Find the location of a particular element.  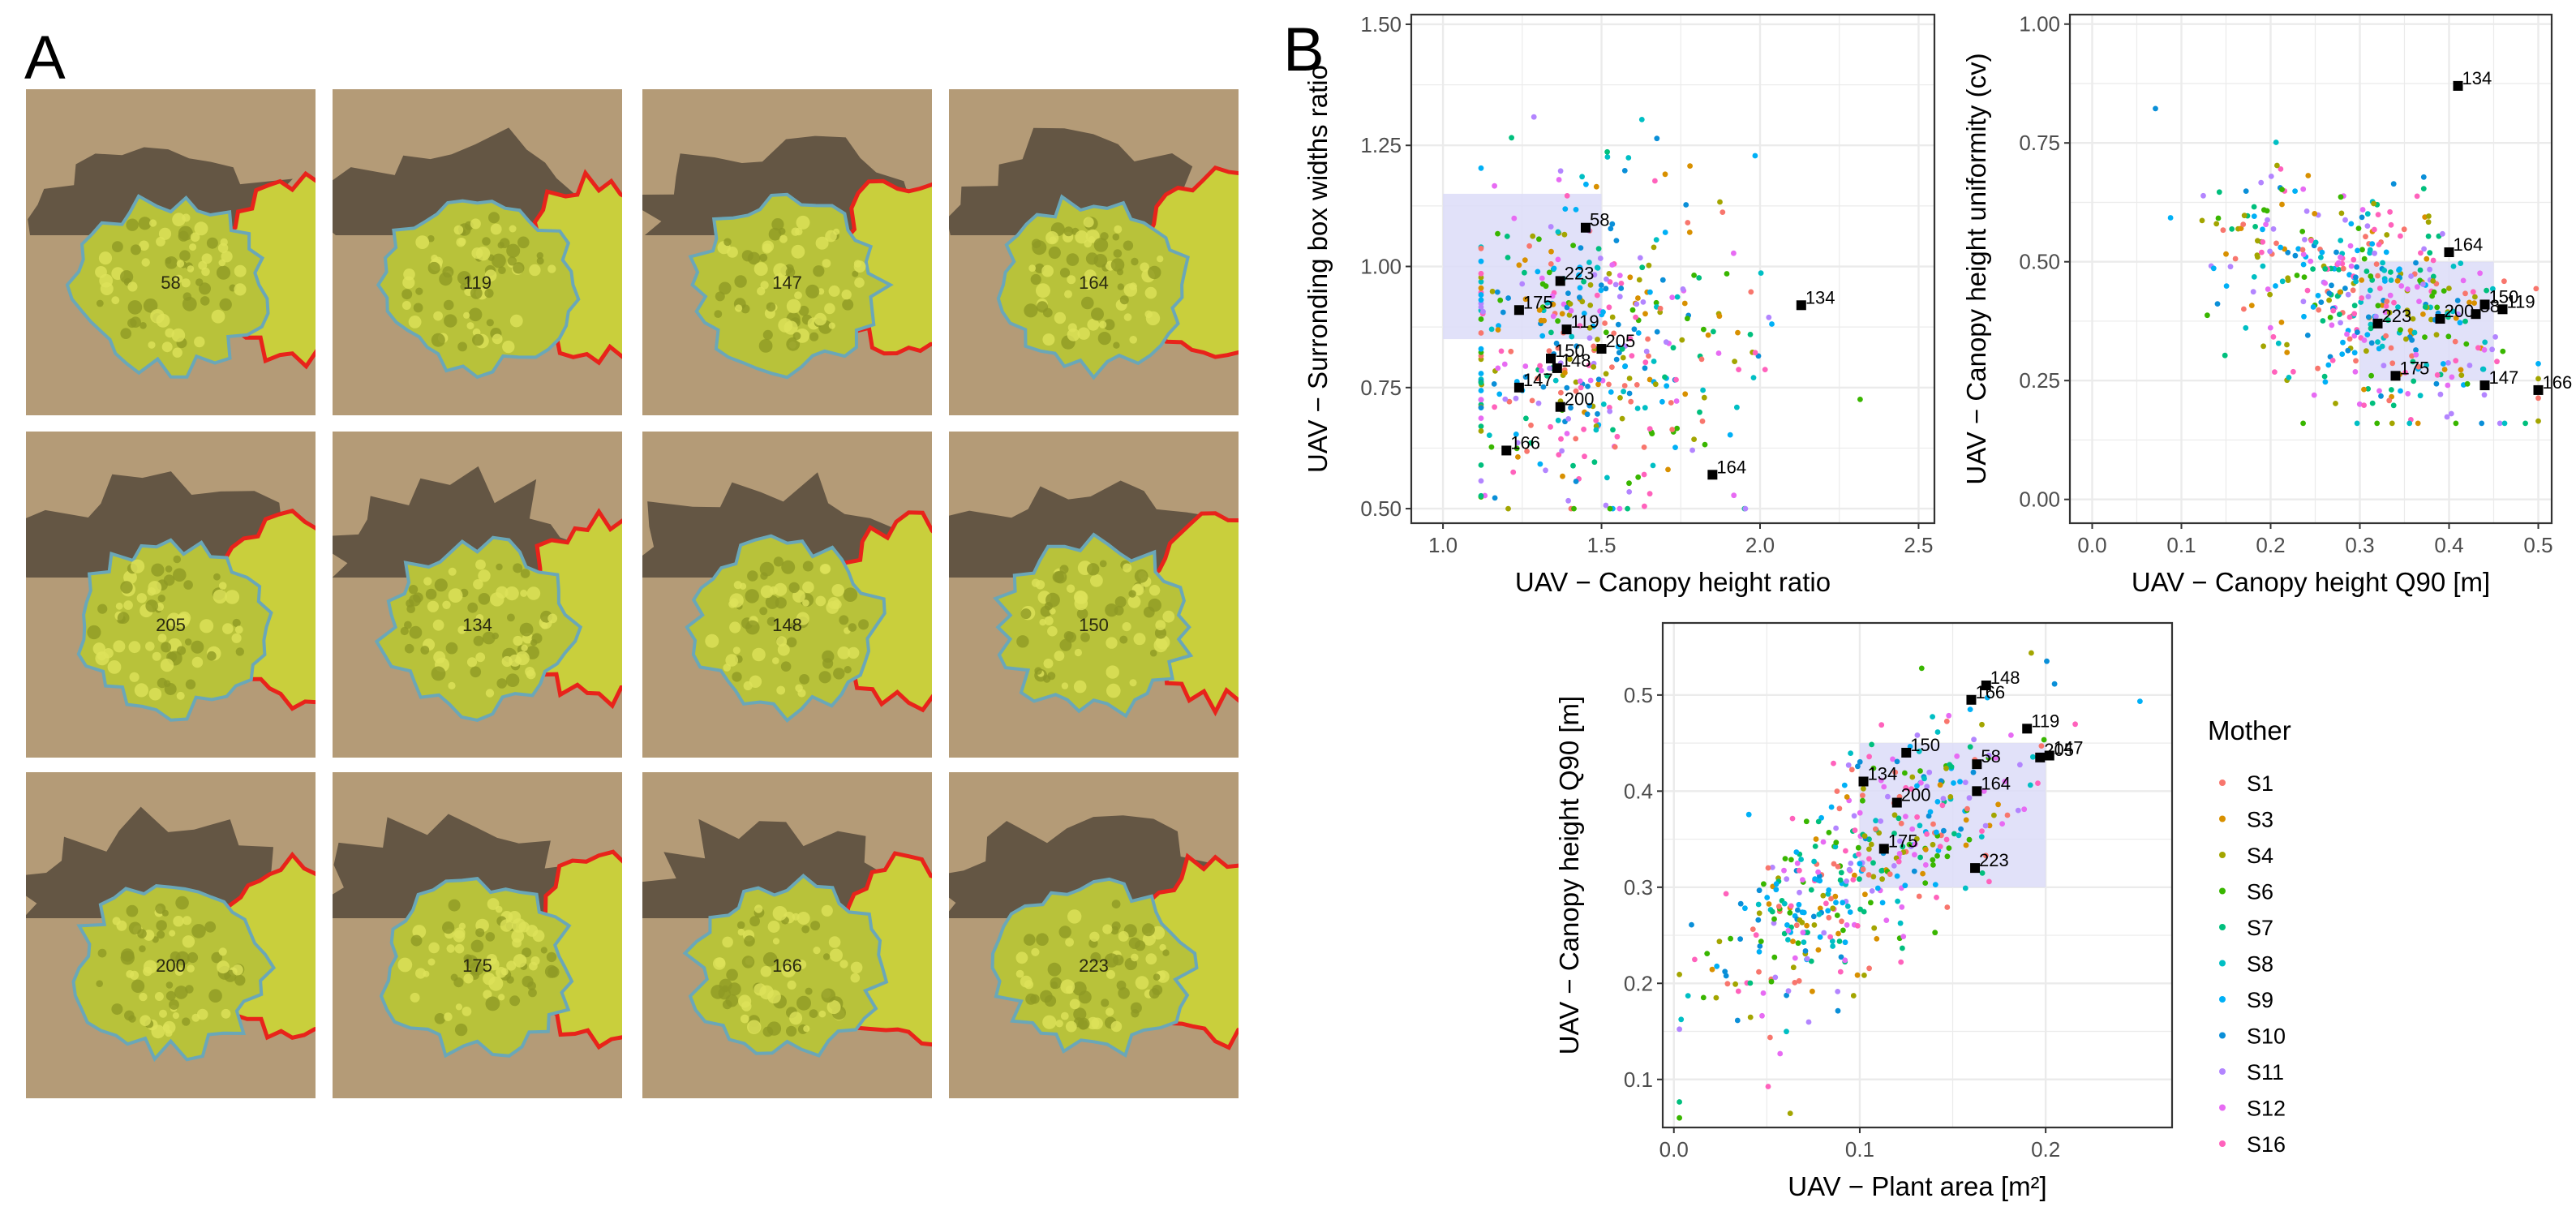

photo-tile: 205 is located at coordinates (171, 595).